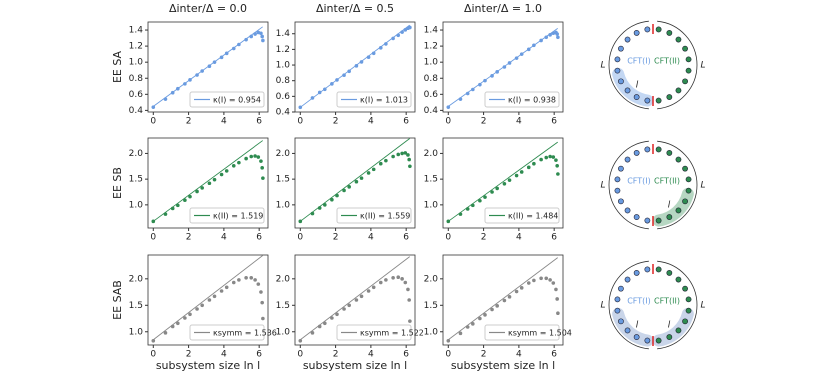 The height and width of the screenshot is (375, 831). What do you see at coordinates (637, 326) in the screenshot?
I see `subsystem-label: l` at bounding box center [637, 326].